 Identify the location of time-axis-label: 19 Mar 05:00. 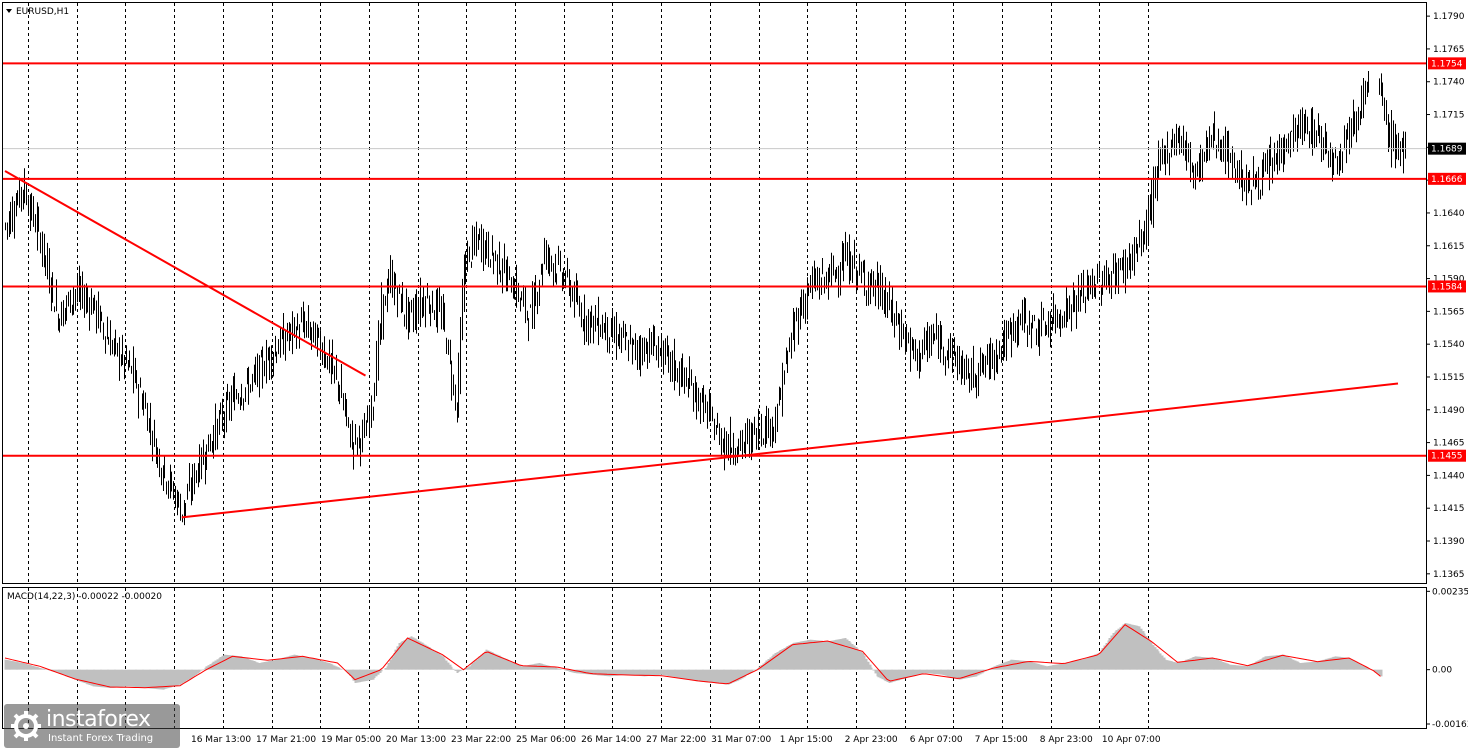
(351, 740).